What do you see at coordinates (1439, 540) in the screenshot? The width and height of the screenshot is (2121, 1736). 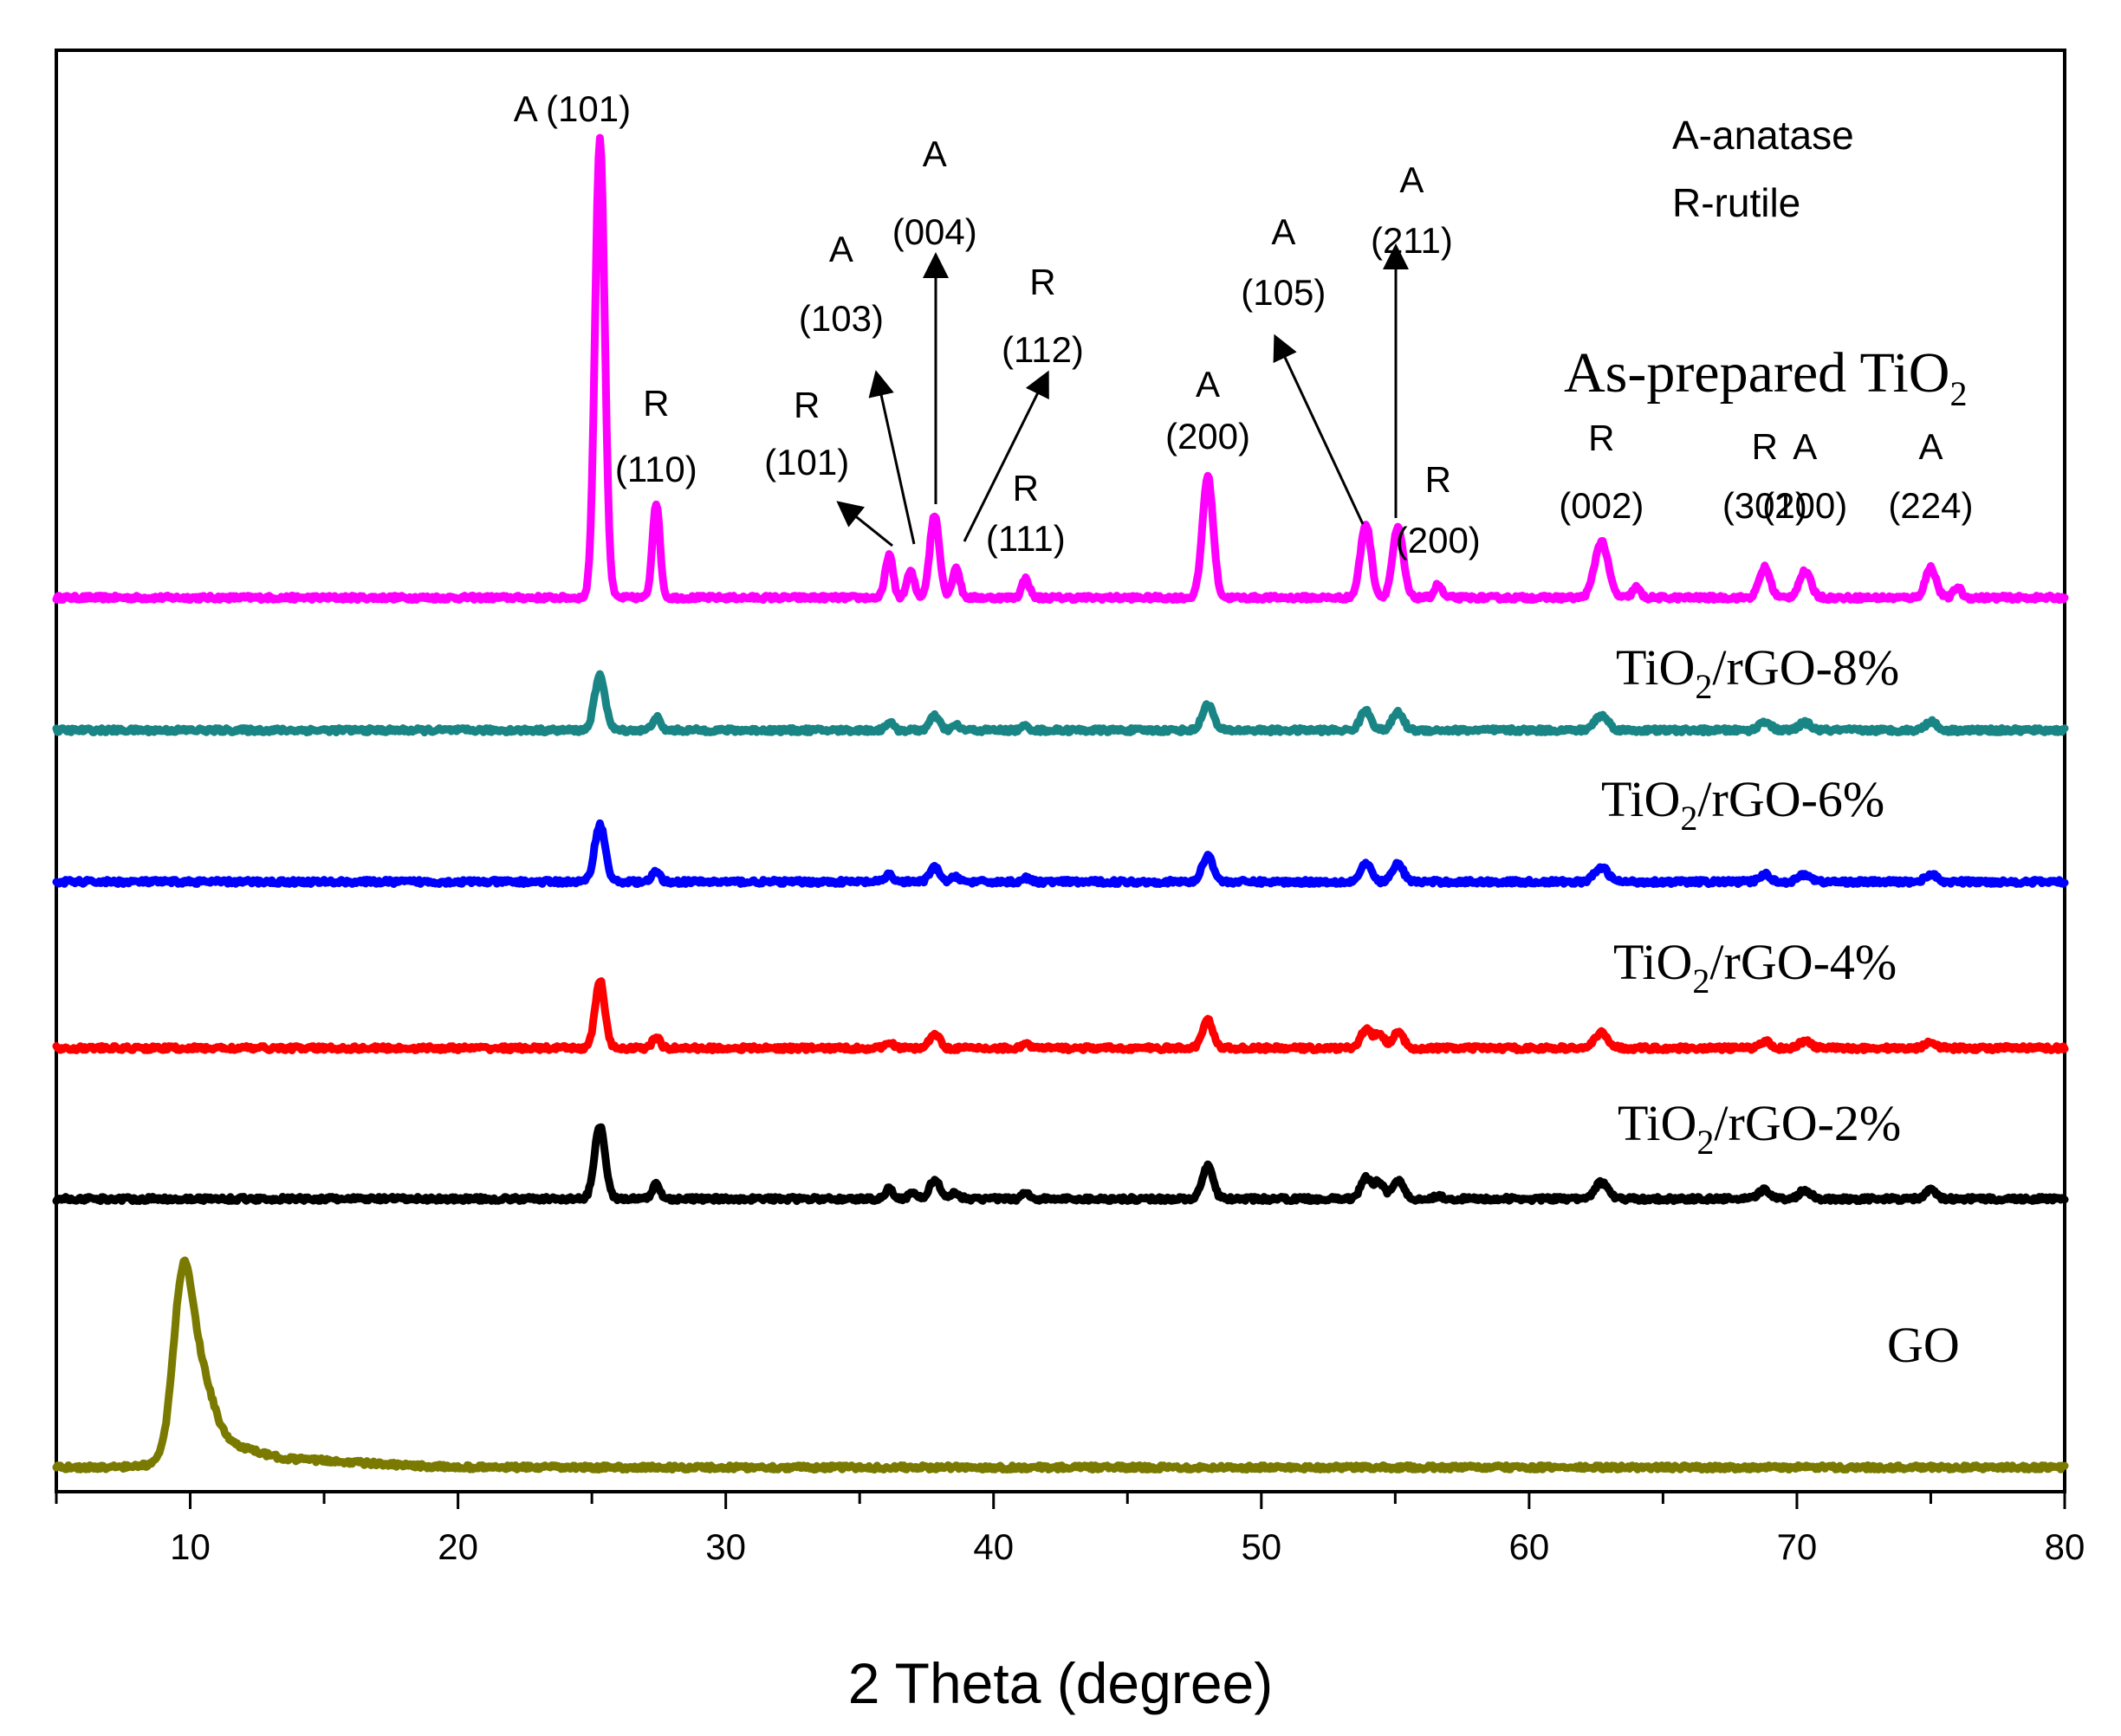 I see `peak-label-hkl-10: (200)` at bounding box center [1439, 540].